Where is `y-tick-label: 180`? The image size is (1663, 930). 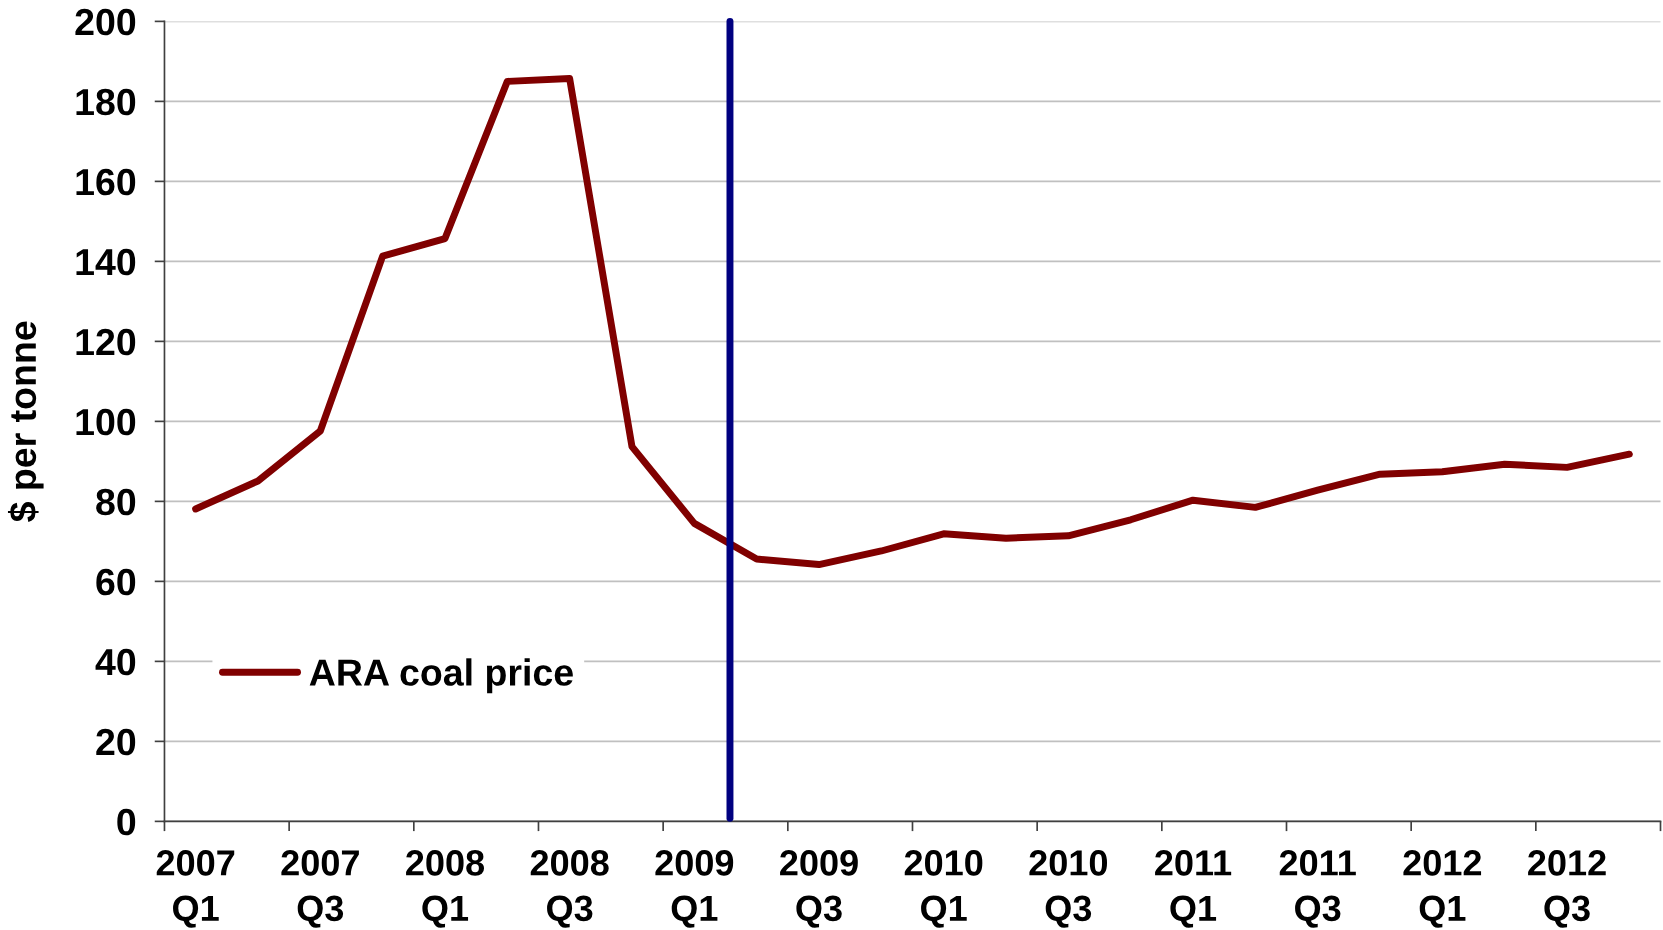
y-tick-label: 180 is located at coordinates (106, 102).